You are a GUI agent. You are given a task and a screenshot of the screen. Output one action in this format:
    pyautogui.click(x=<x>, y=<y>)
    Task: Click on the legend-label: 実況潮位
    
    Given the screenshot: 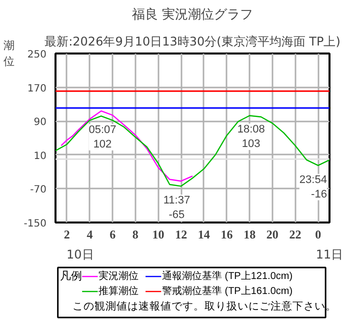 What is the action you would take?
    pyautogui.click(x=118, y=276)
    